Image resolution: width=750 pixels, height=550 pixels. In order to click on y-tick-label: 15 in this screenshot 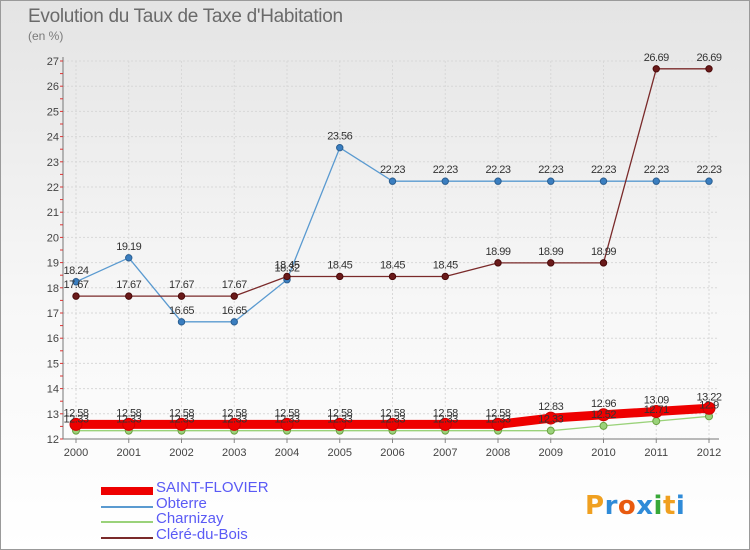, I will do `click(53, 364)`.